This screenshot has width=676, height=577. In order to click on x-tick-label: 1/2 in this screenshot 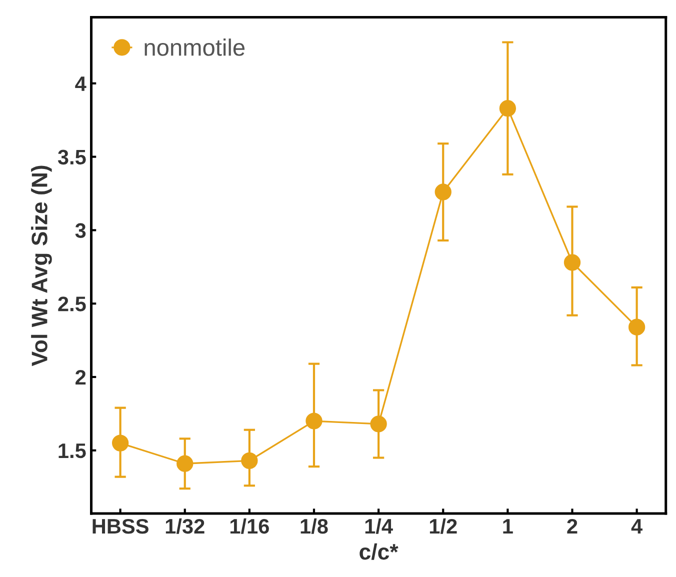, I will do `click(443, 526)`.